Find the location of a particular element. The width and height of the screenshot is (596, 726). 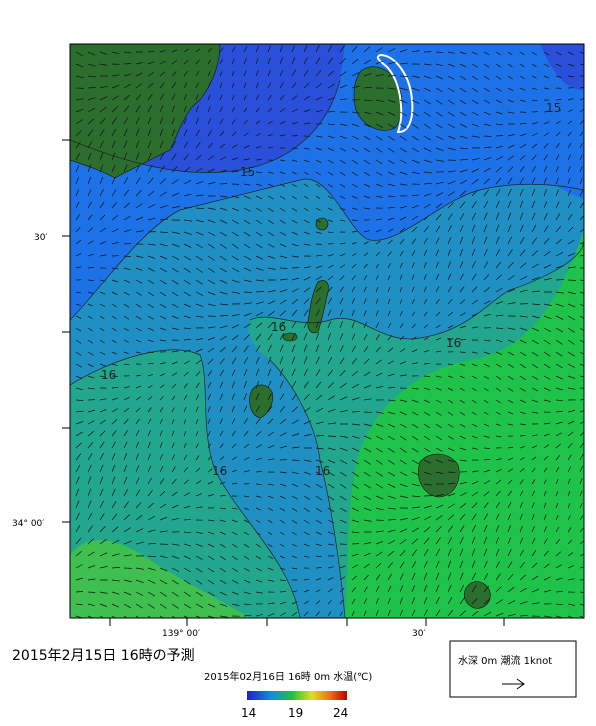

axis-label: 34° 00′ is located at coordinates (28, 524).